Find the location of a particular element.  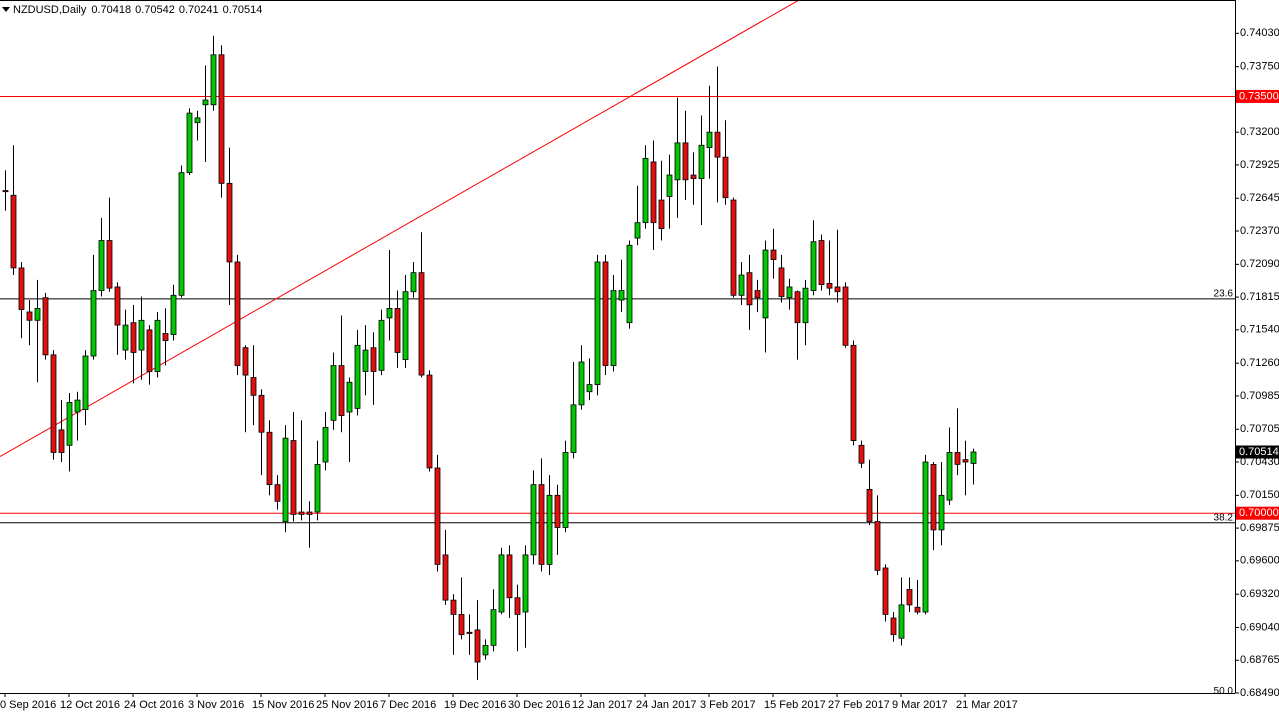

header-close: 0.70514 is located at coordinates (243, 10).